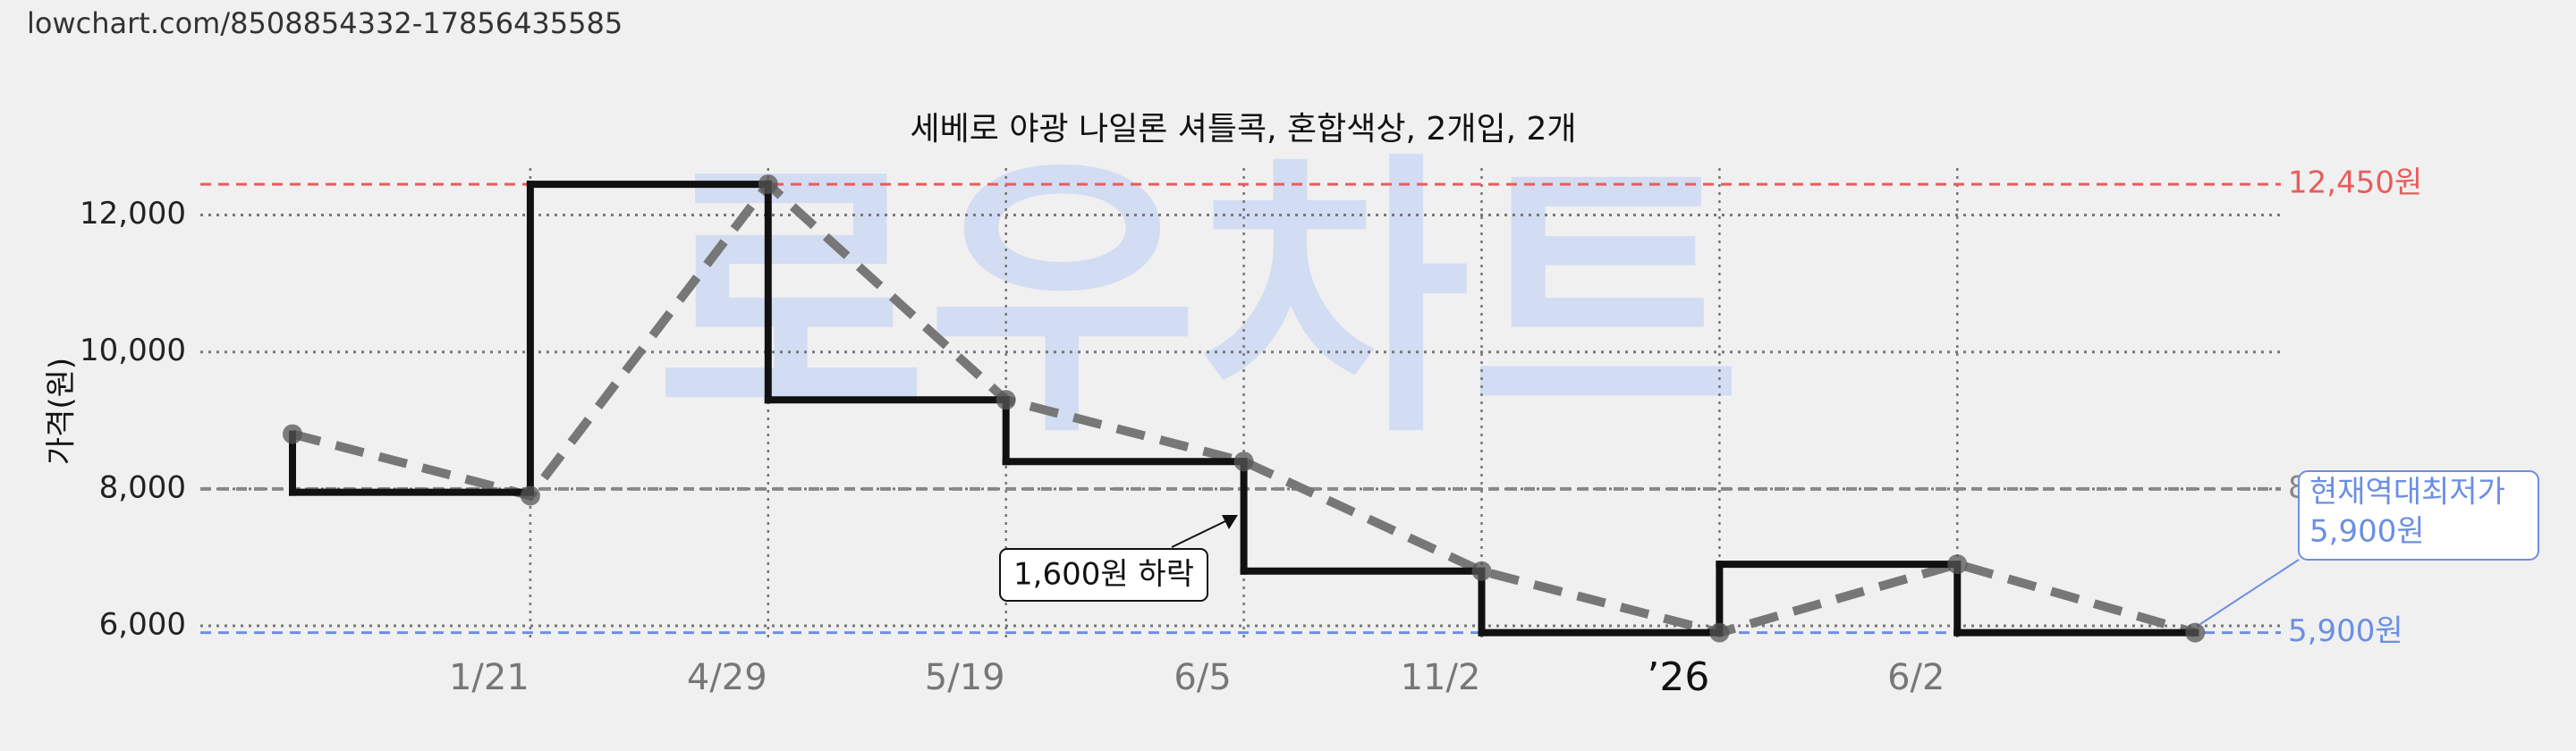  What do you see at coordinates (142, 487) in the screenshot?
I see `y-tick-label: 8,000` at bounding box center [142, 487].